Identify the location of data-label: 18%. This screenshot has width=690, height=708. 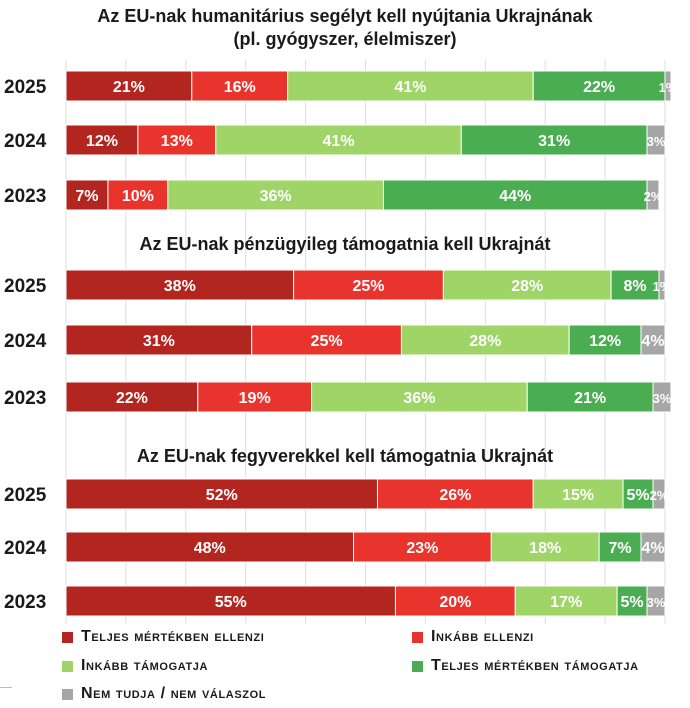
(545, 548).